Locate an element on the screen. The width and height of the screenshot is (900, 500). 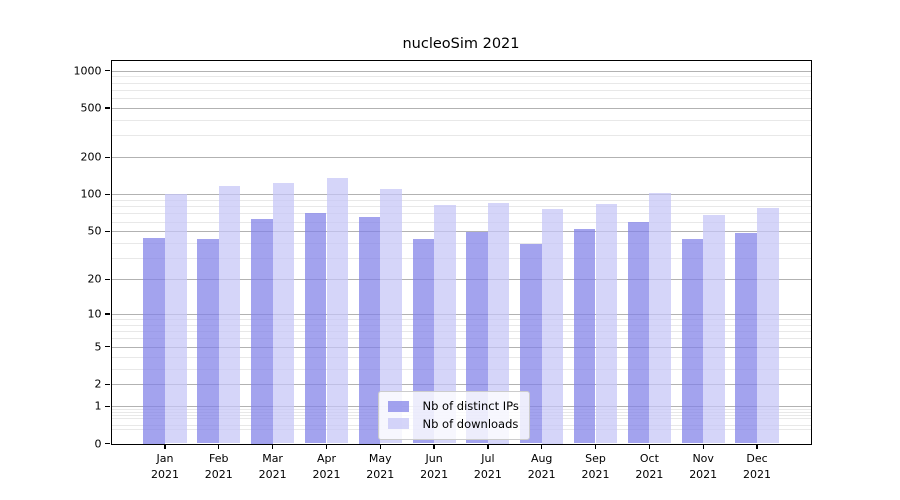
bar-distinct-ips-nov is located at coordinates (692, 341).